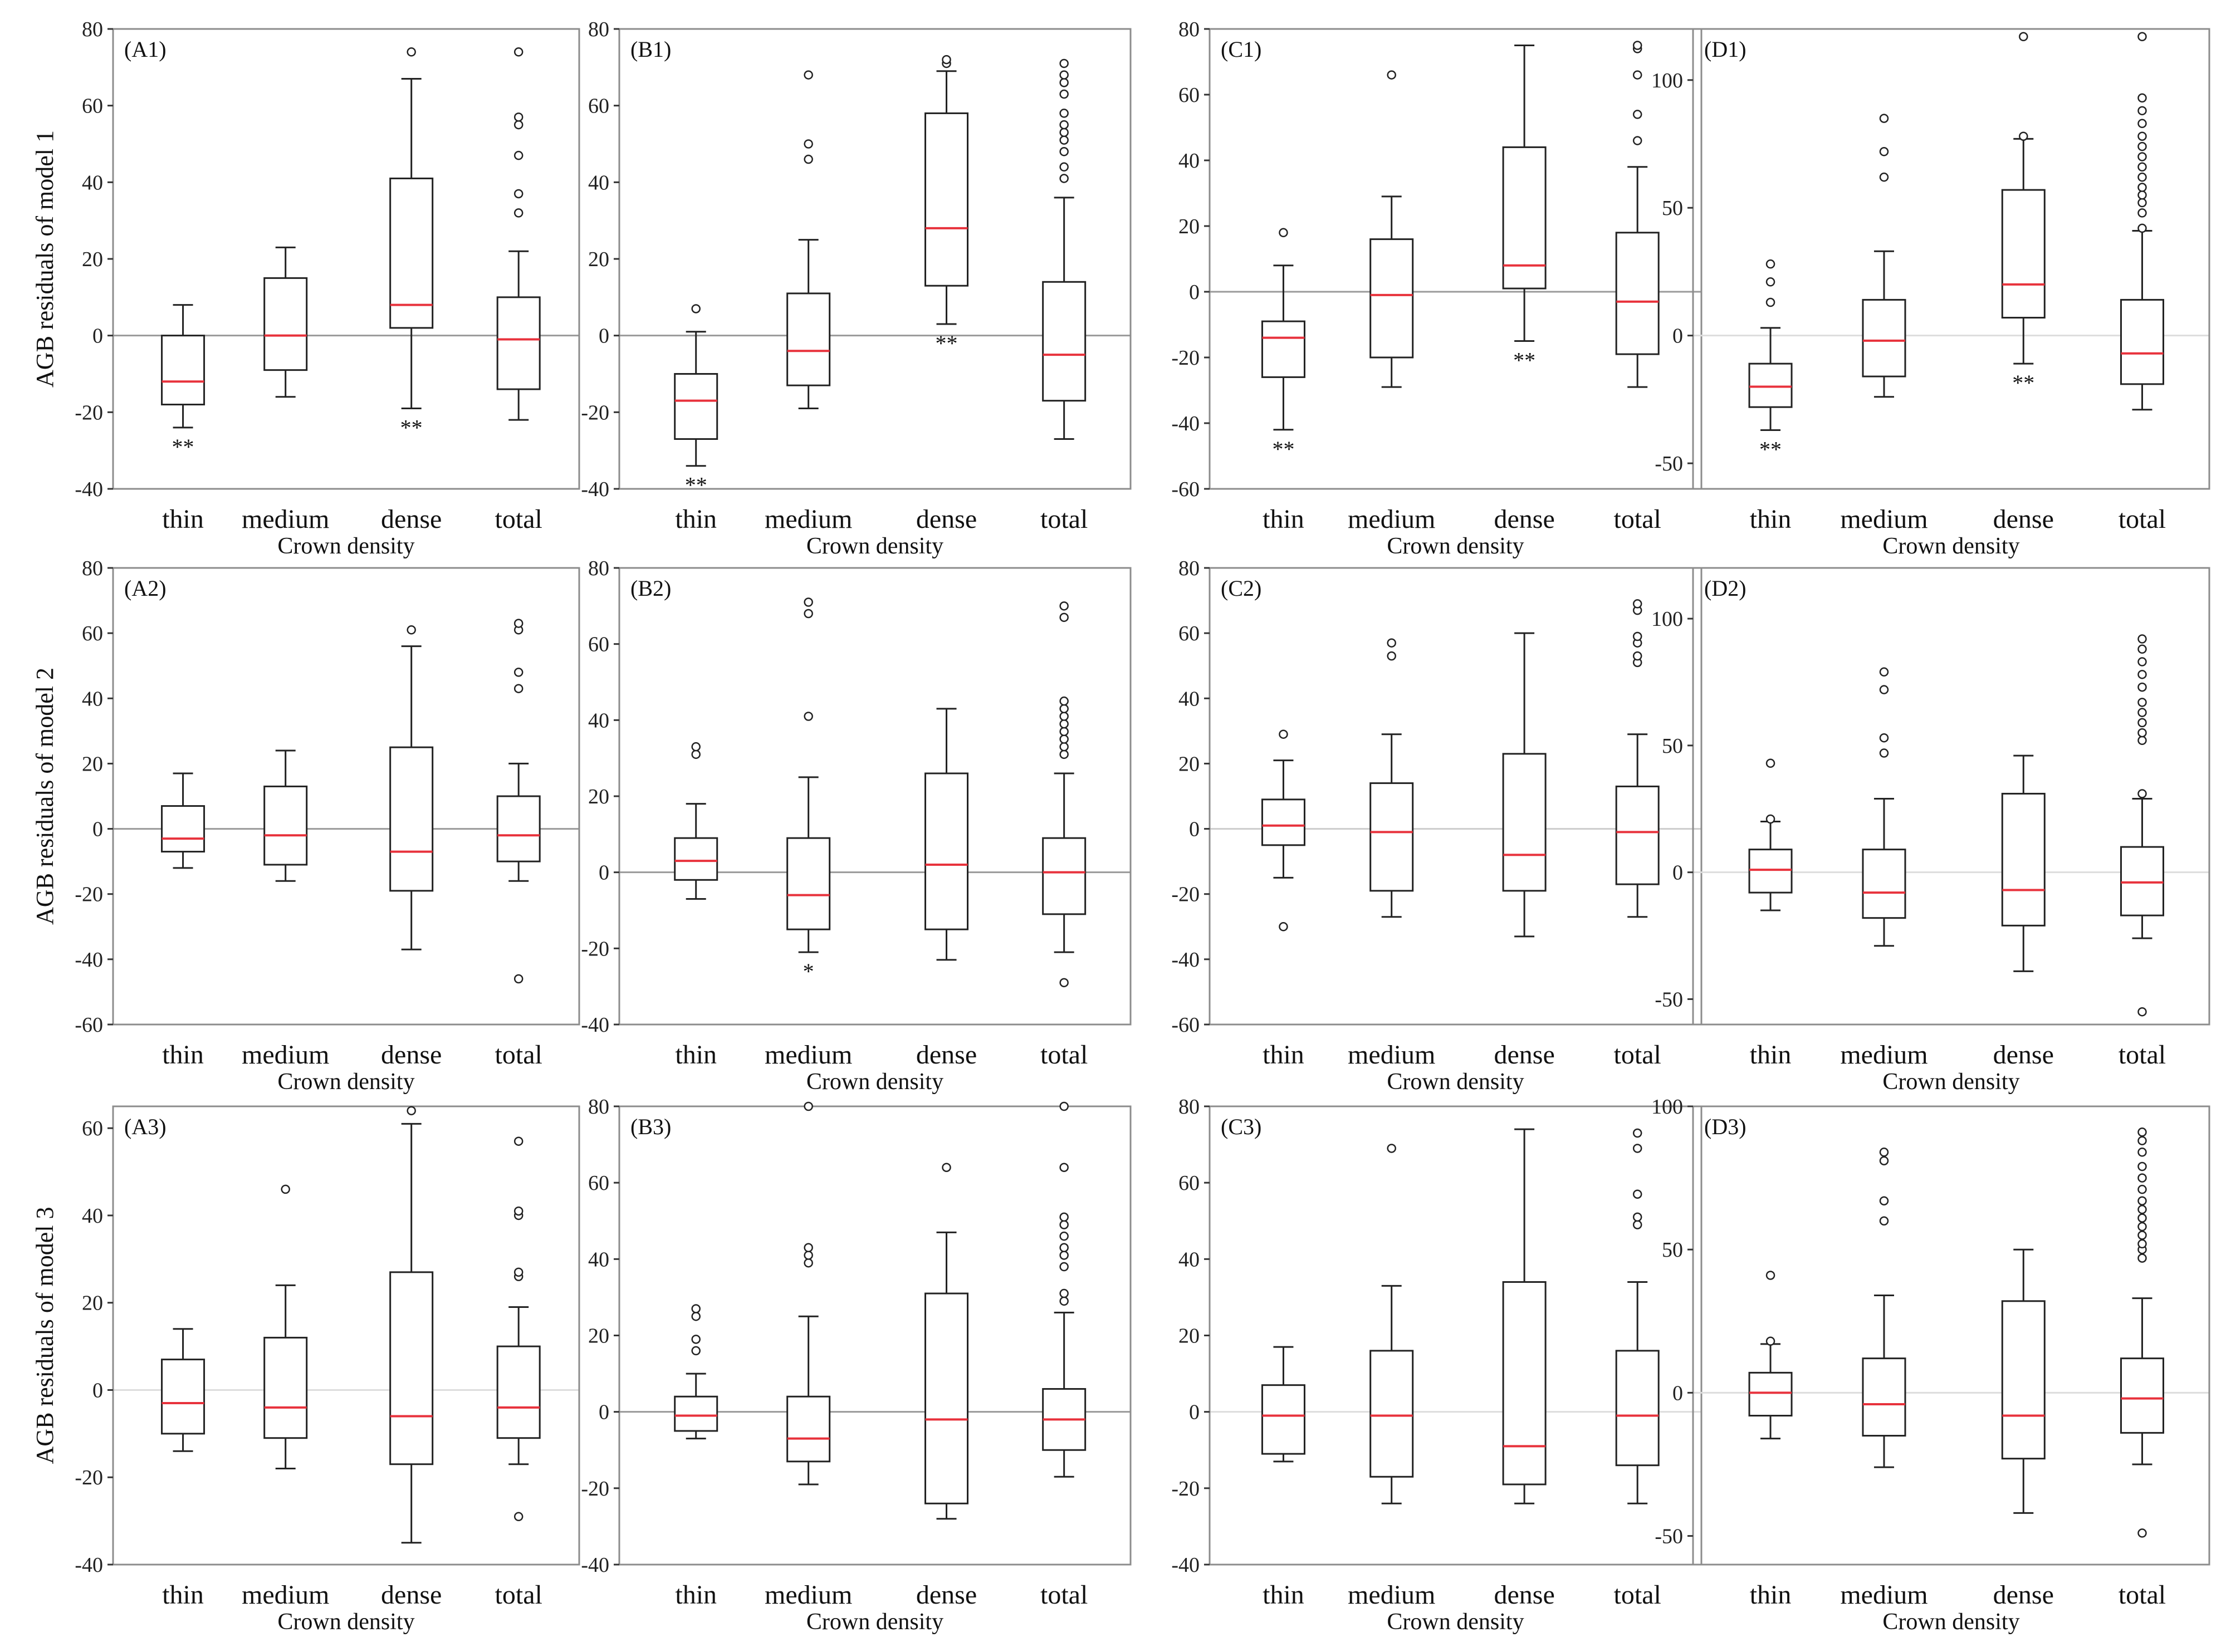  I want to click on y-tick-label: 20, so click(598, 796).